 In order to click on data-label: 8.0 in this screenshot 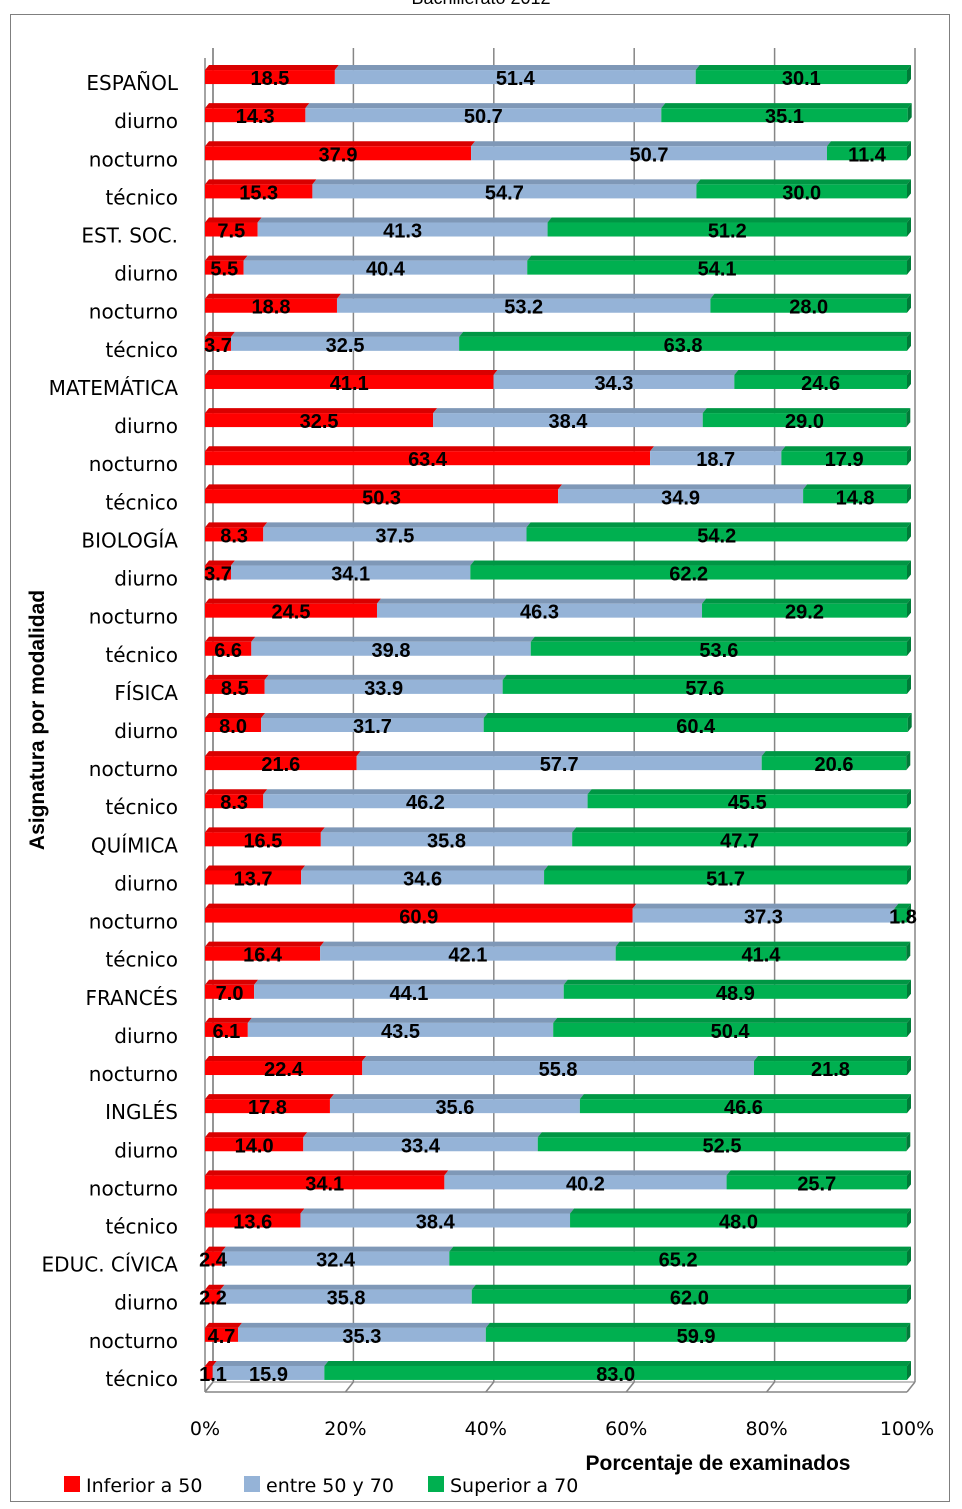, I will do `click(233, 727)`.